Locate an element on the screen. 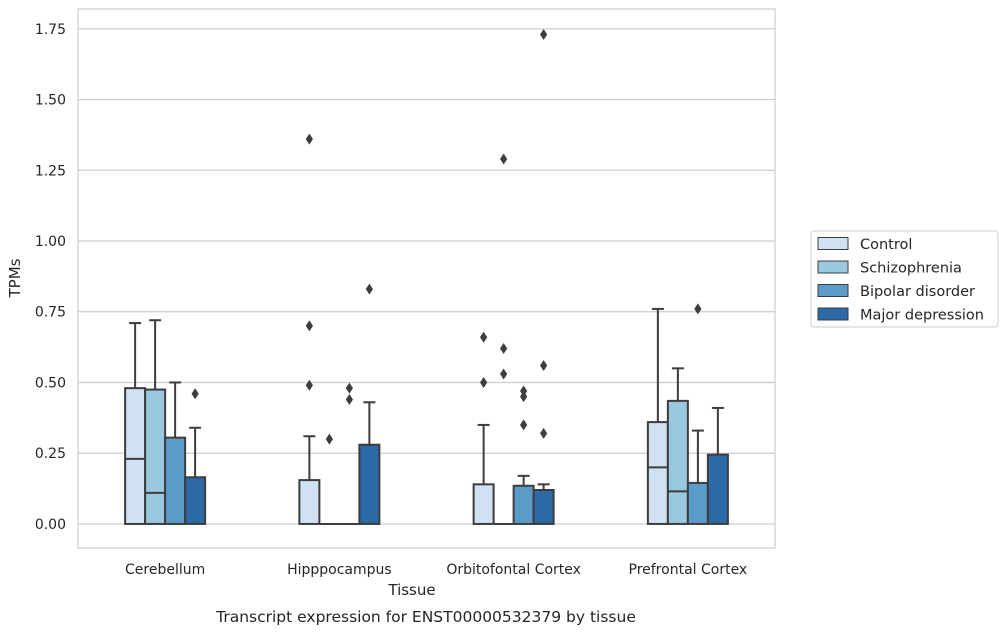  legend-item: Bipolar disorder is located at coordinates (896, 292).